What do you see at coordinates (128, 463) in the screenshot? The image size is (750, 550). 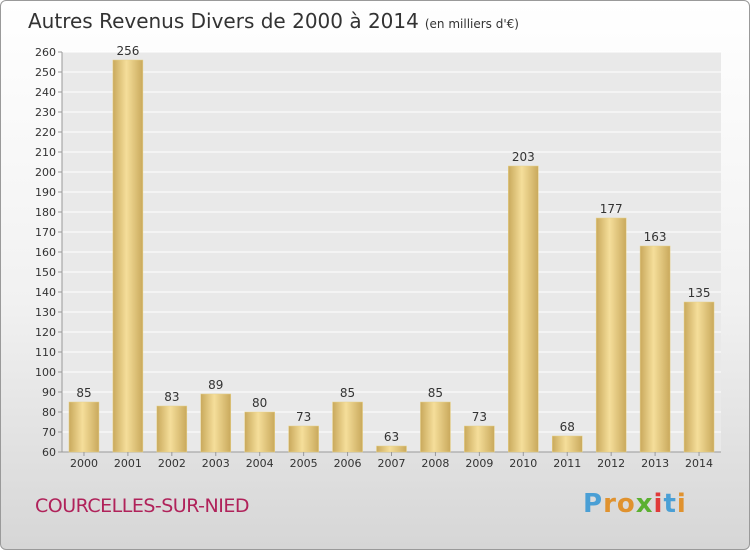 I see `x-tick-label: 2001` at bounding box center [128, 463].